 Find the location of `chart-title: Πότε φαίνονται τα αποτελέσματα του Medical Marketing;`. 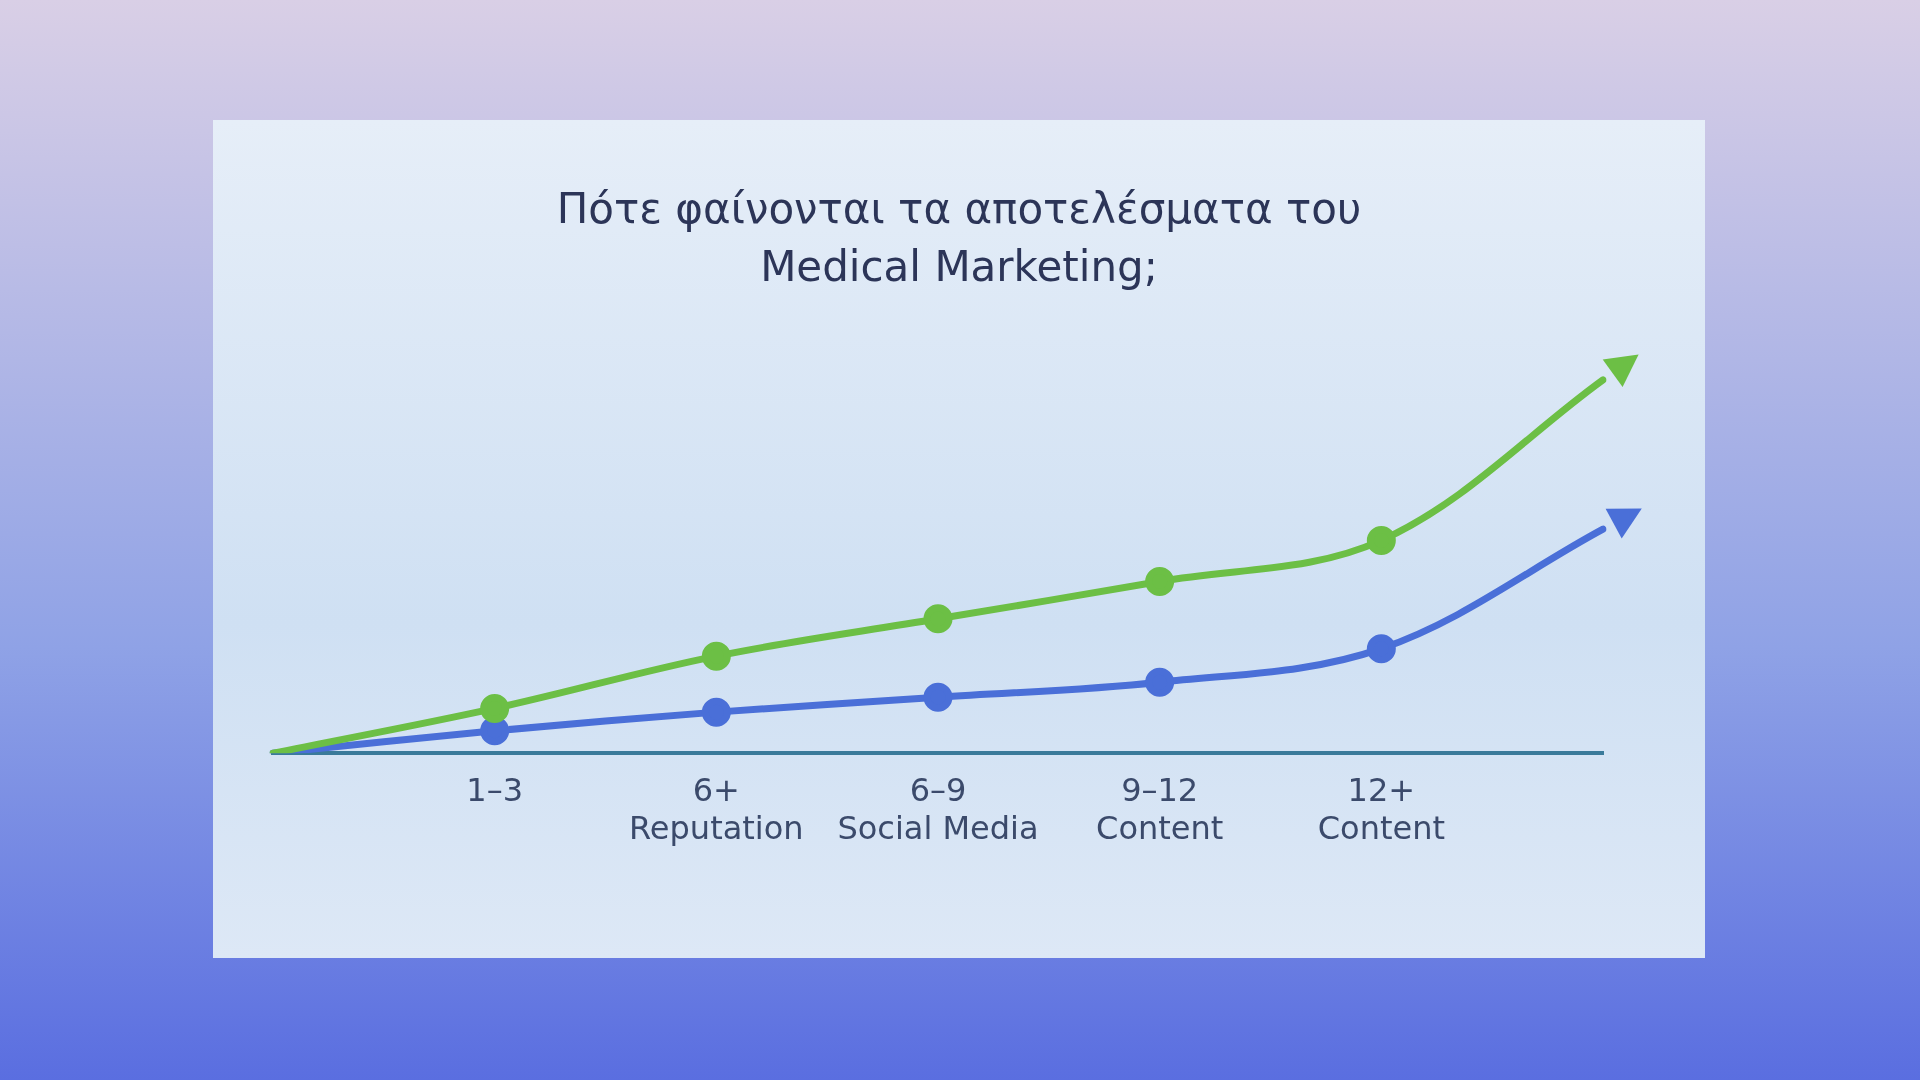

chart-title: Πότε φαίνονται τα αποτελέσματα του Medical Marketing; is located at coordinates (959, 238).